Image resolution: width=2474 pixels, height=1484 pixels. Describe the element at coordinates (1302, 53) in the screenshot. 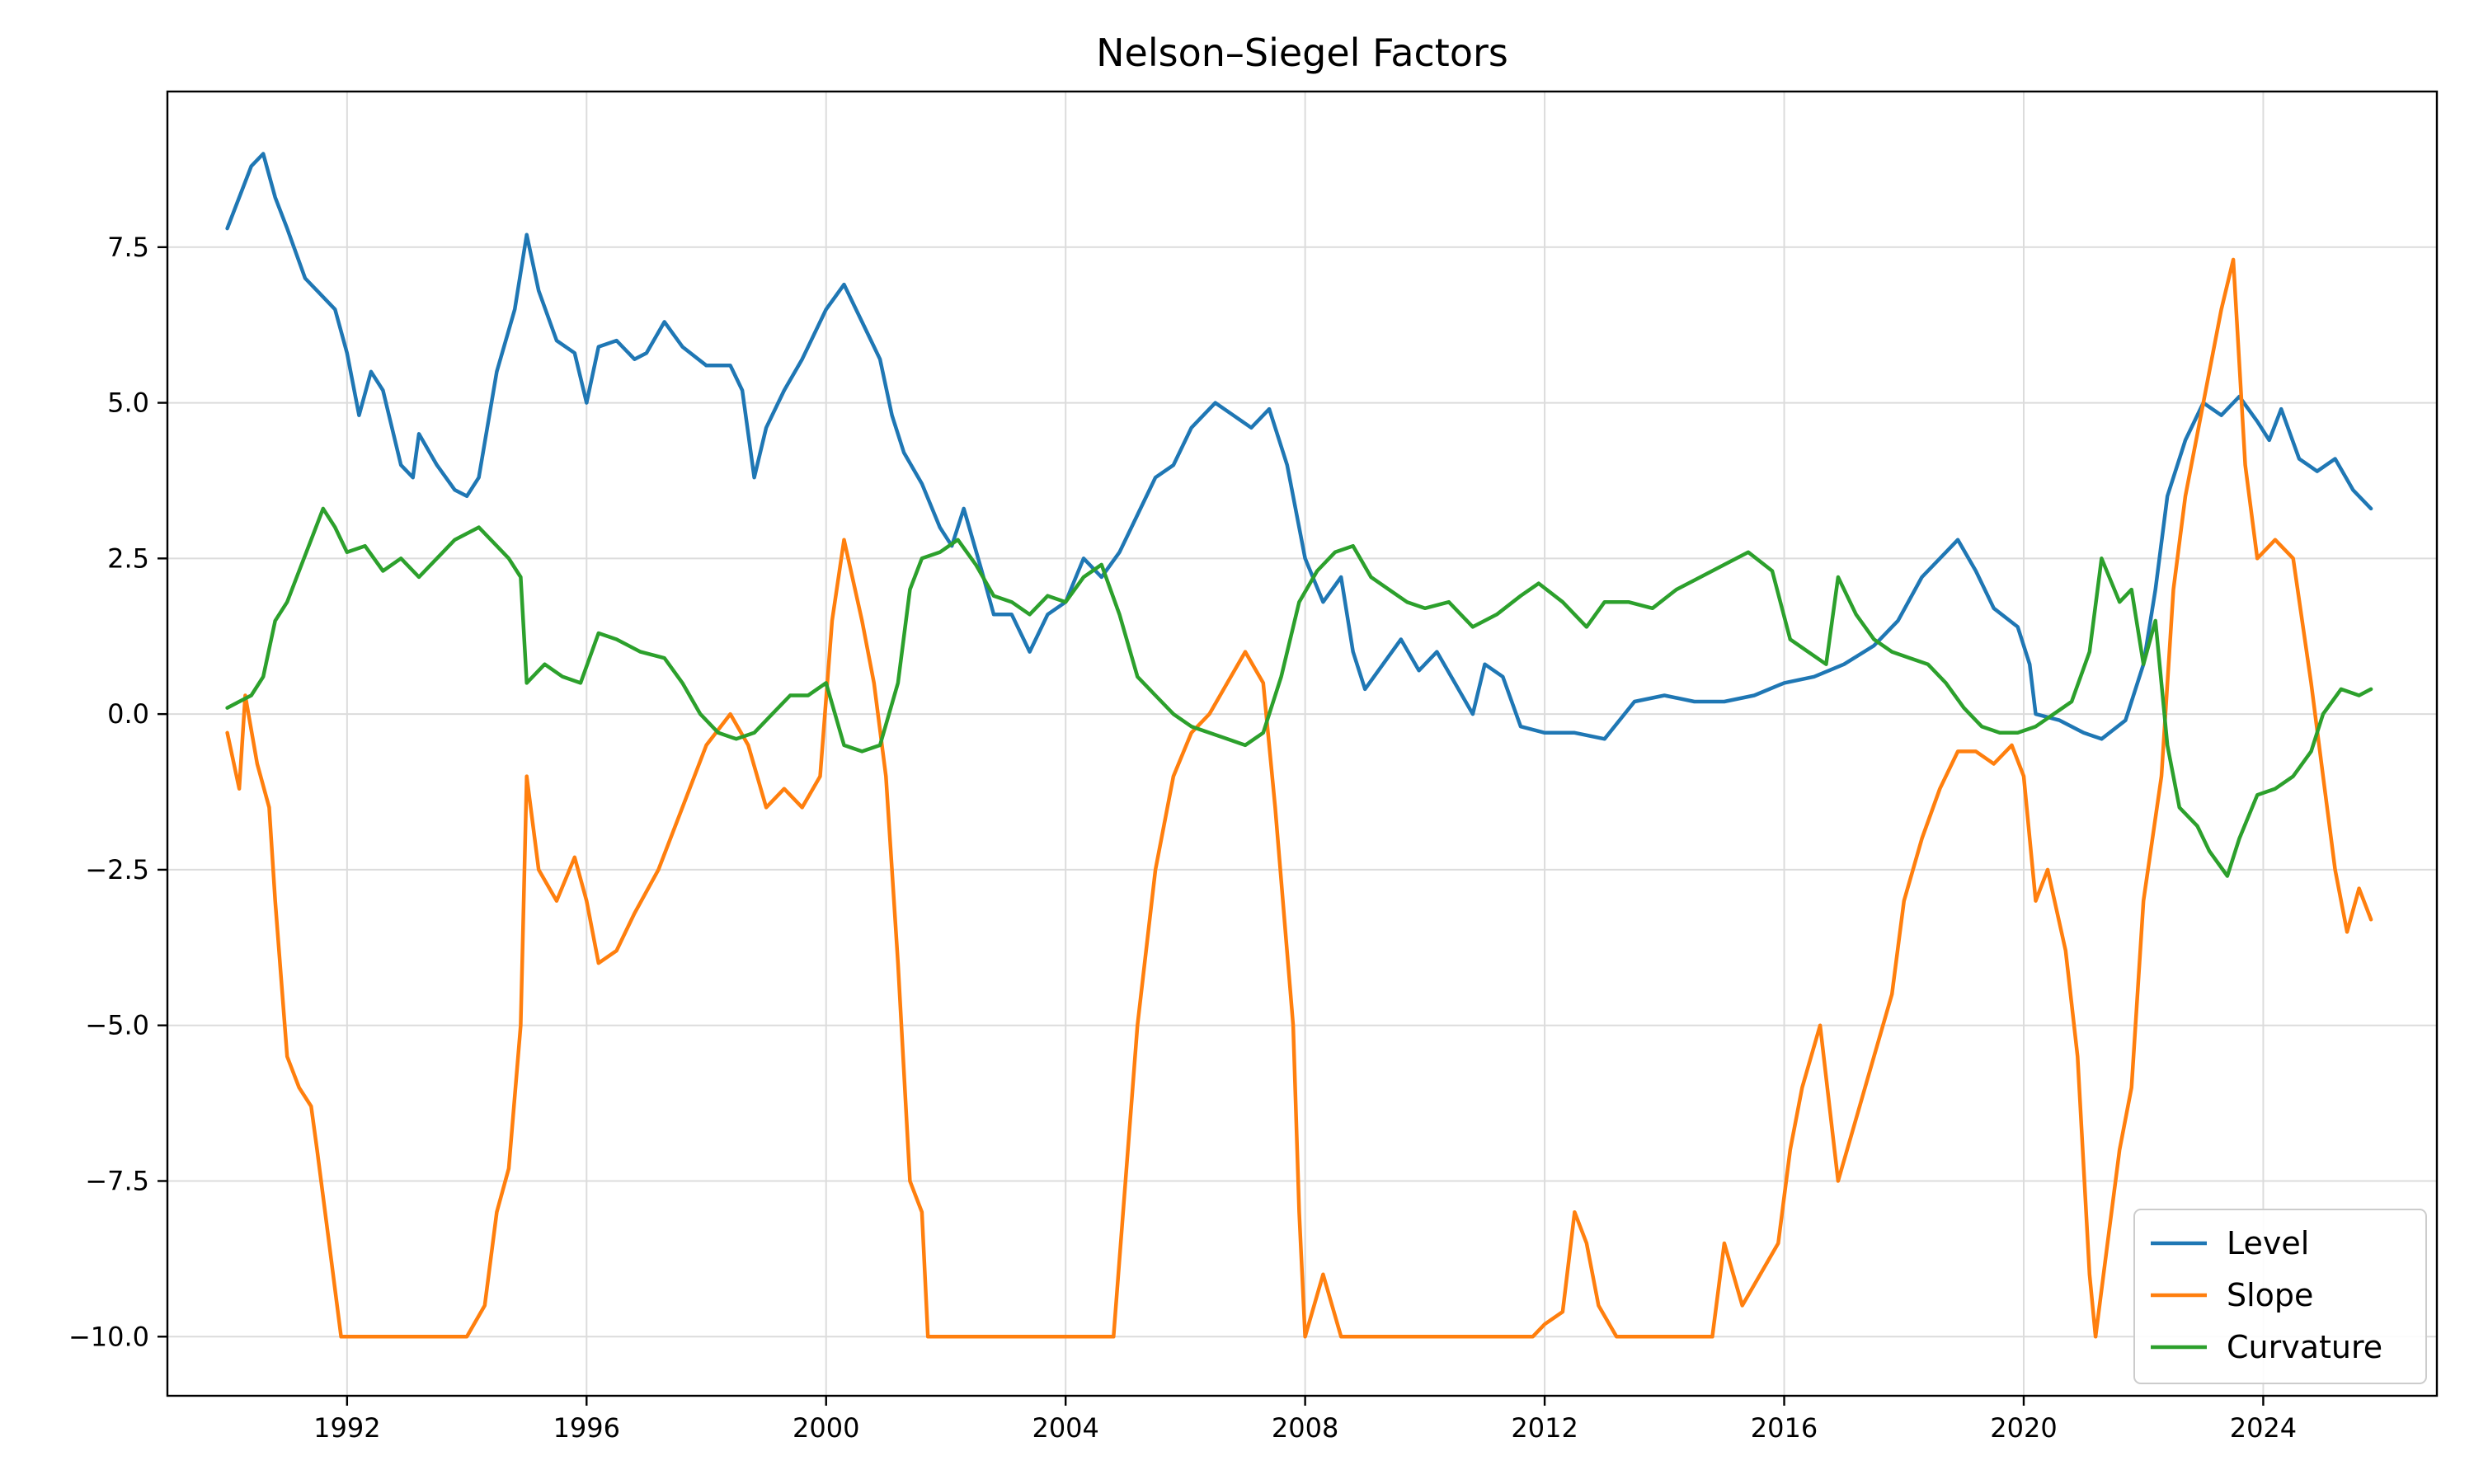

I see `chart-title: Nelson–Siegel Factors` at that location.